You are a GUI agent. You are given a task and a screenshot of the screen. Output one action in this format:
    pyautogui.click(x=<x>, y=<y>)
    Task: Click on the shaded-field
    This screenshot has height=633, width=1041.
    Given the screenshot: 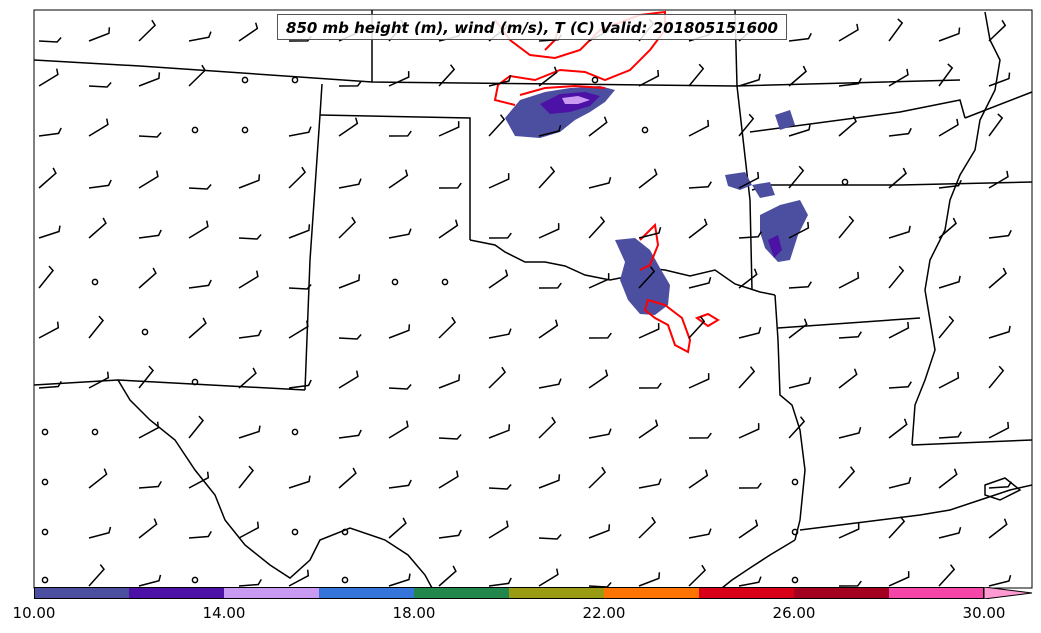 What is the action you would take?
    pyautogui.click(x=656, y=200)
    